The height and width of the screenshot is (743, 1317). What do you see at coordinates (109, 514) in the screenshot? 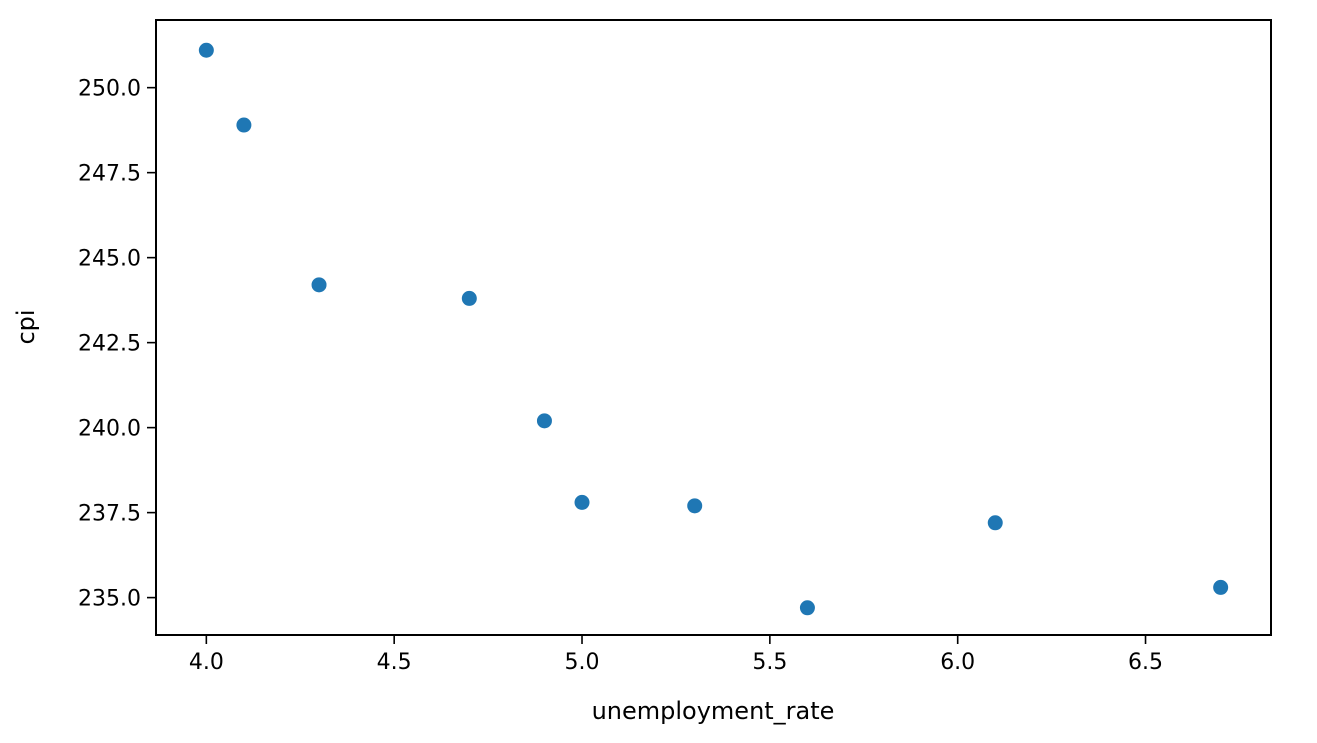
I see `y-tick-label: 237.5` at bounding box center [109, 514].